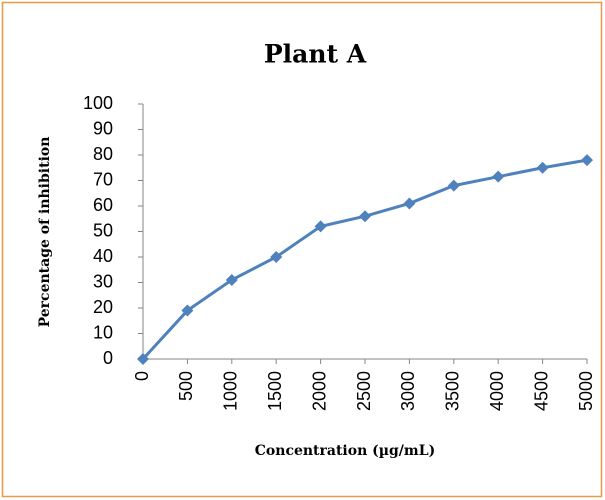 The width and height of the screenshot is (605, 500). What do you see at coordinates (231, 391) in the screenshot?
I see `x-tick-label: 1000` at bounding box center [231, 391].